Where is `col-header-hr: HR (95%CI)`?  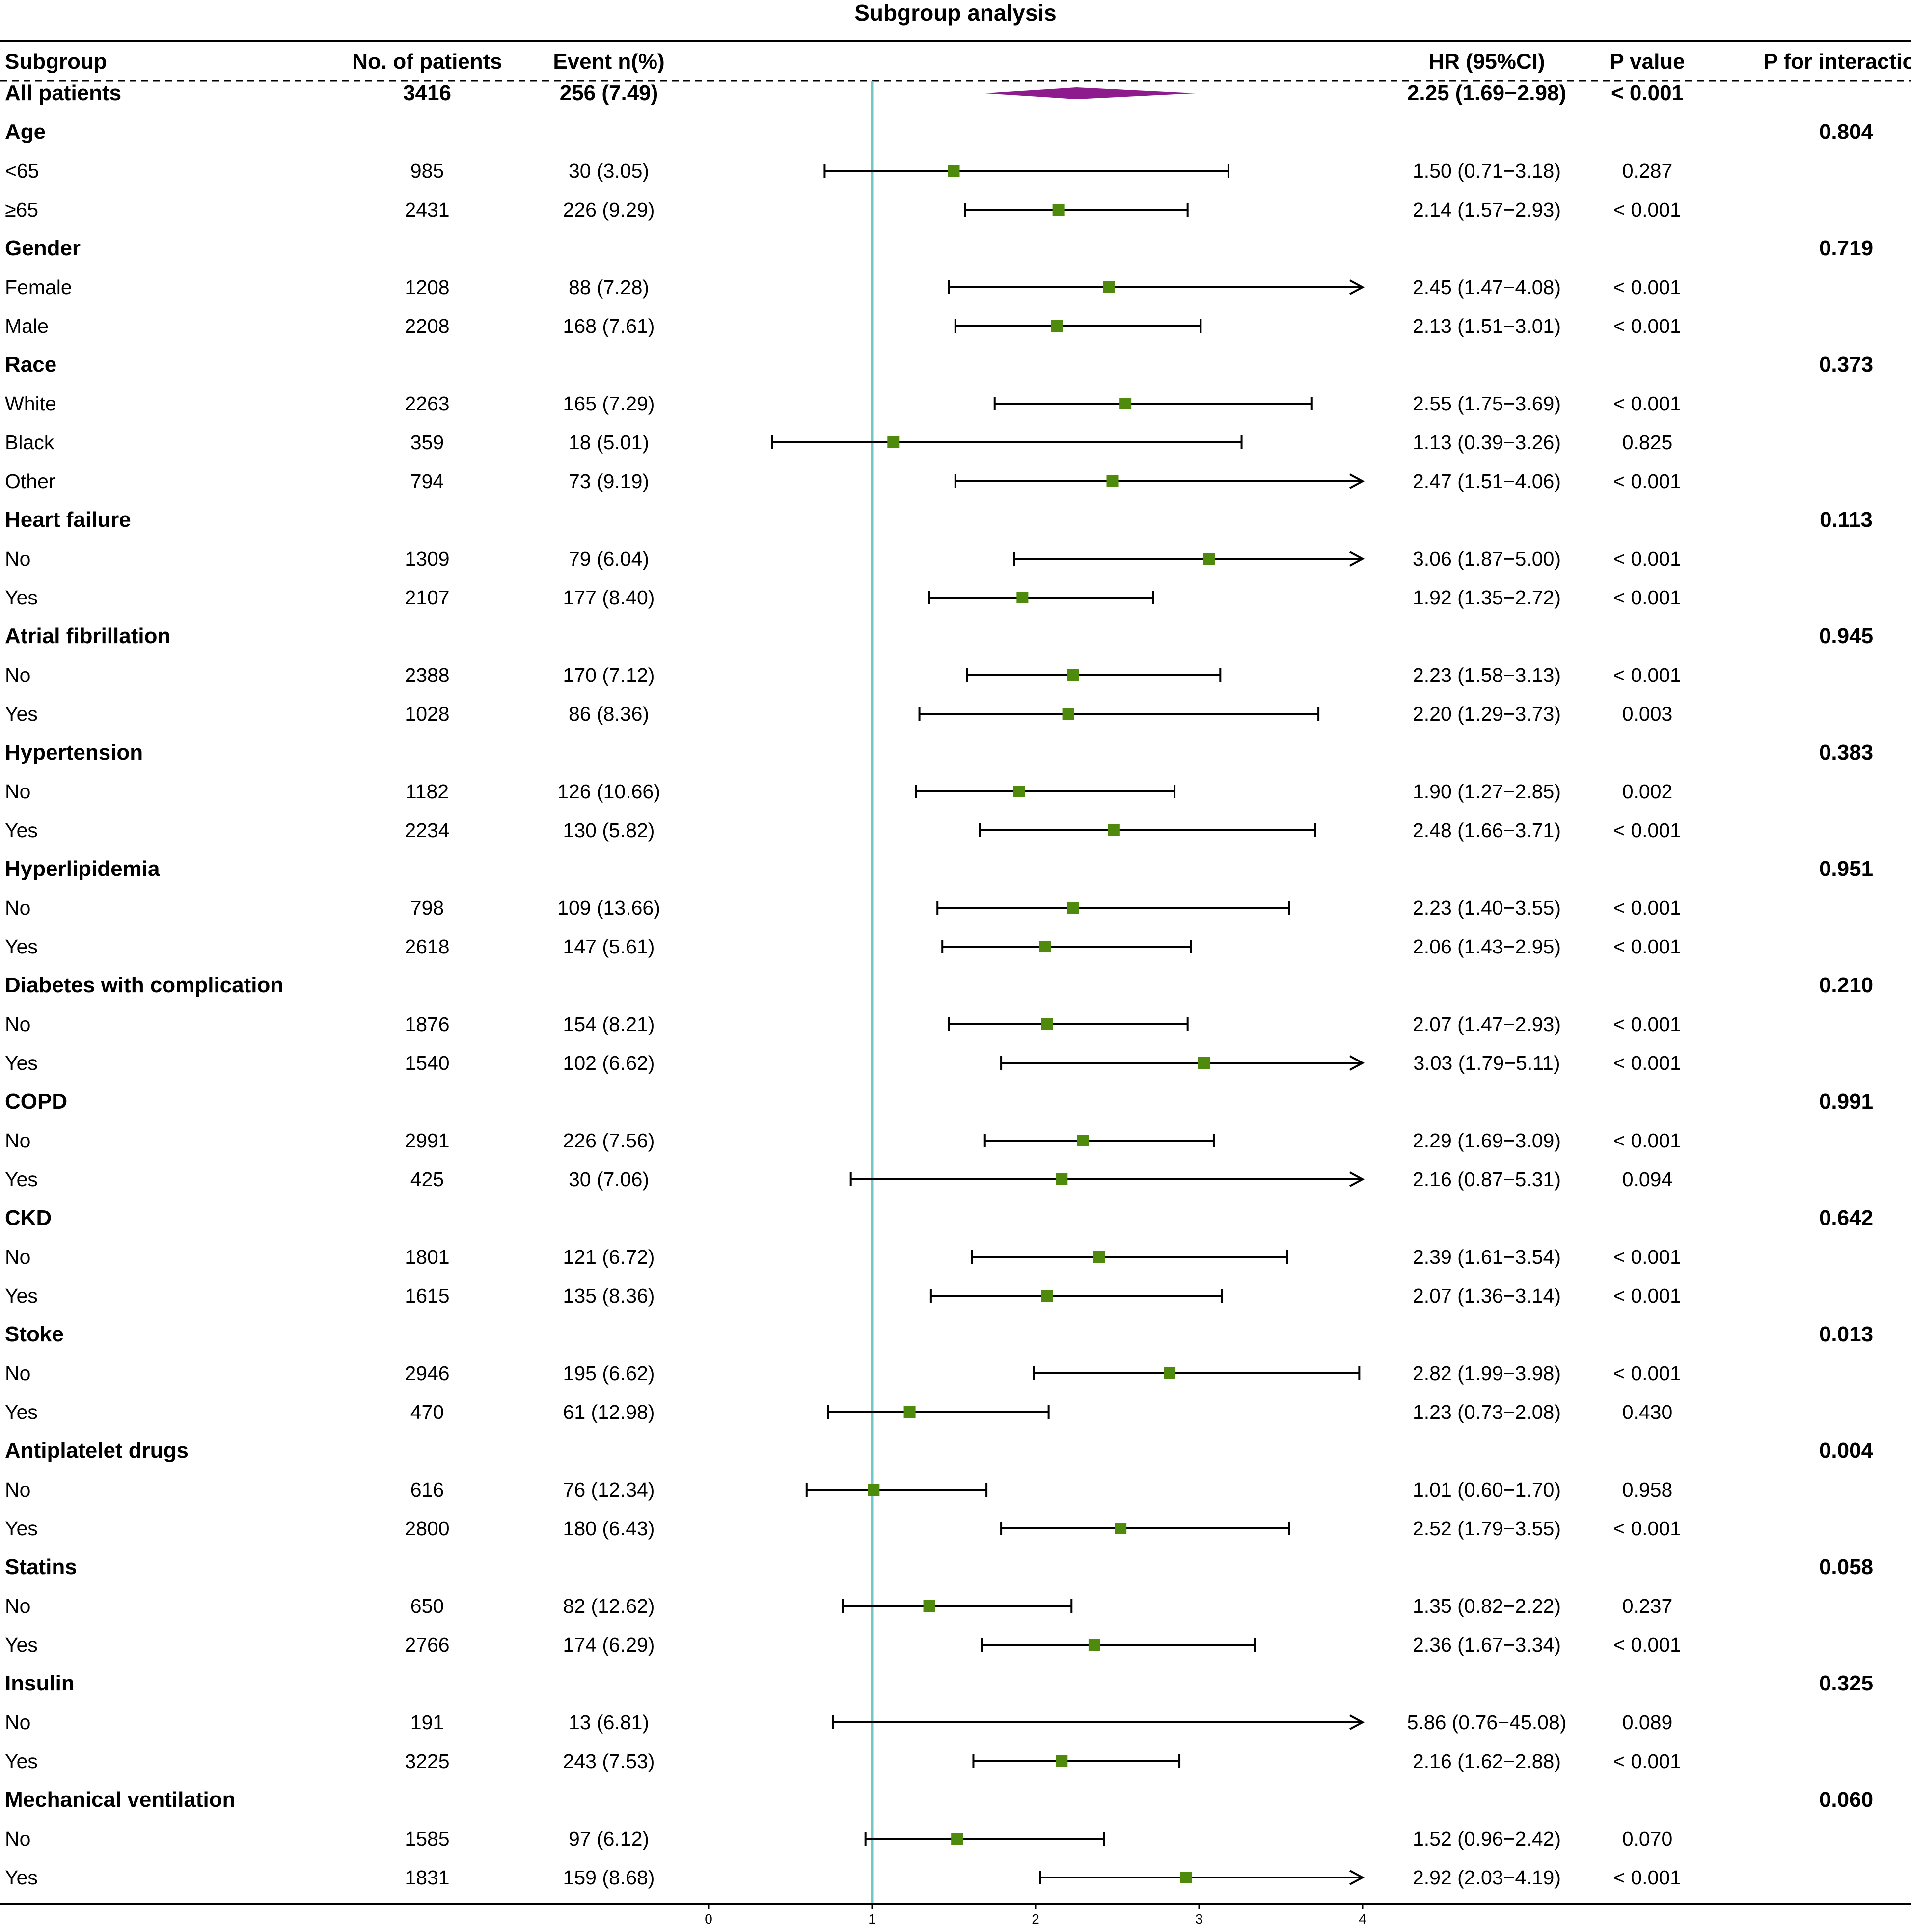 col-header-hr: HR (95%CI) is located at coordinates (1486, 62).